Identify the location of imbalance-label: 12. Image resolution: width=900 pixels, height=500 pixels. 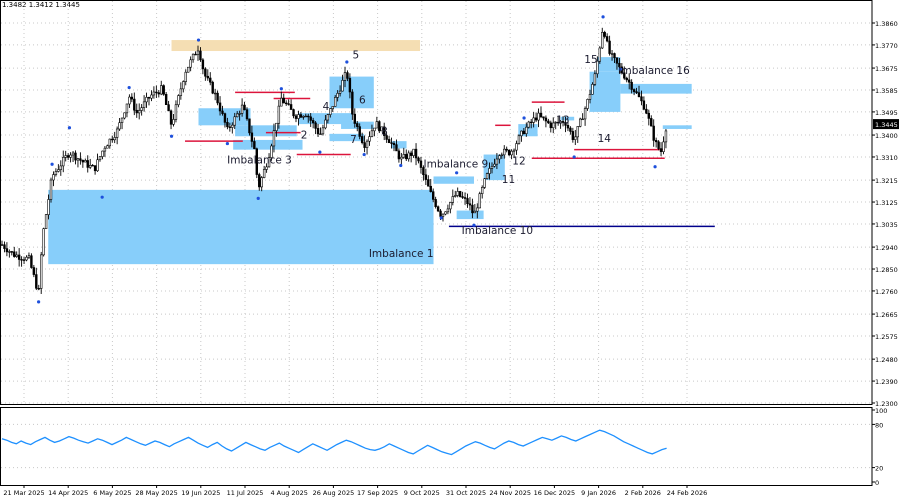
(518, 161).